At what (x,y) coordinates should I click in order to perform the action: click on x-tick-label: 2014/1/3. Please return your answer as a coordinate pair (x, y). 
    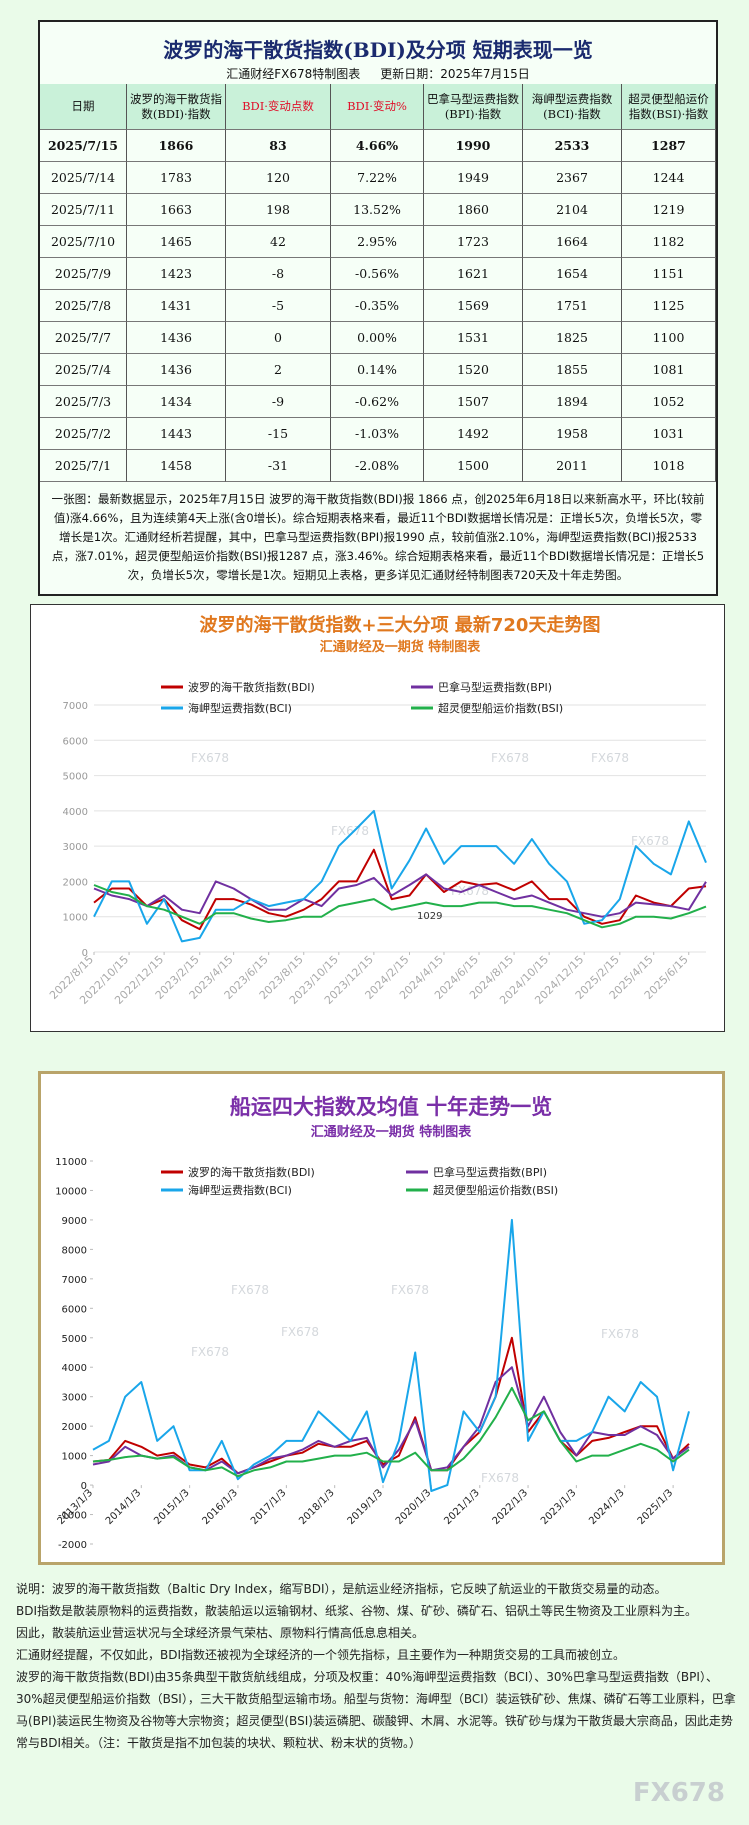
    Looking at the image, I should click on (124, 1507).